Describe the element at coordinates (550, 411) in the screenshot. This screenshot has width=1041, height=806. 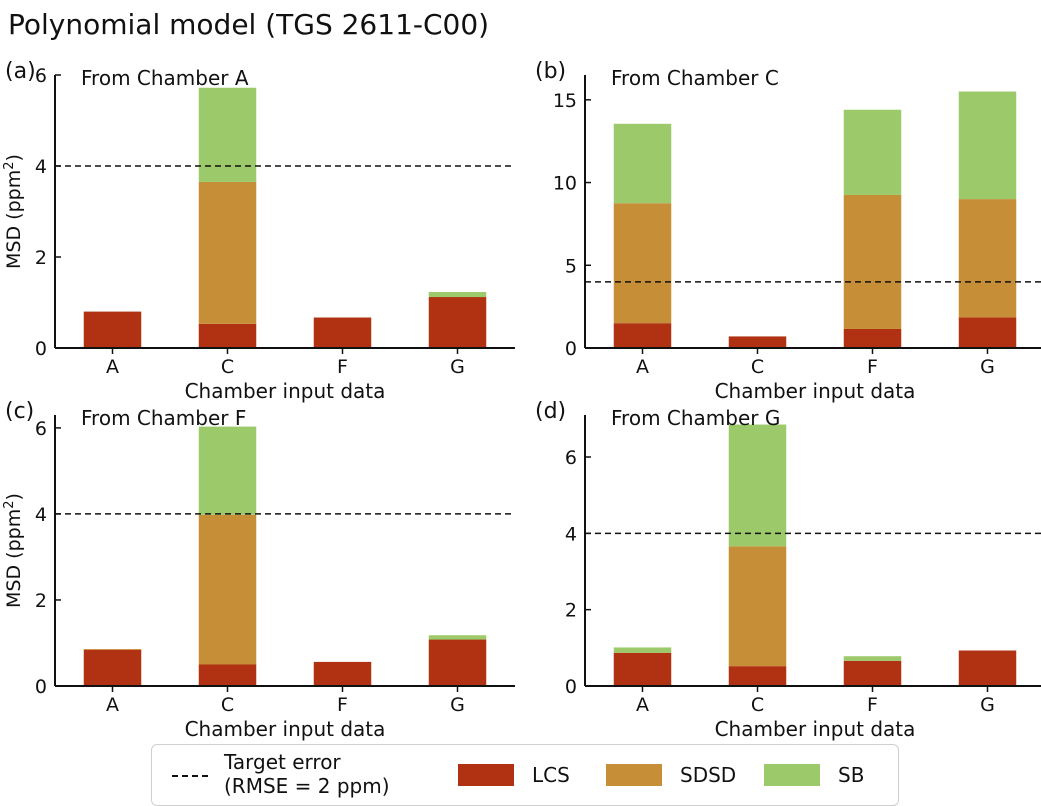
I see `panel-label: (d)` at that location.